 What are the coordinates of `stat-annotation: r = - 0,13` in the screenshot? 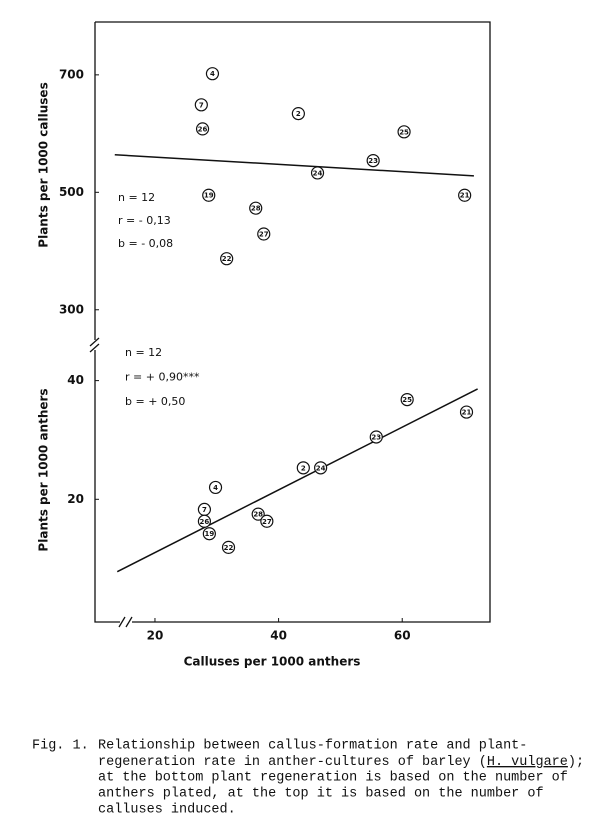 It's located at (144, 220).